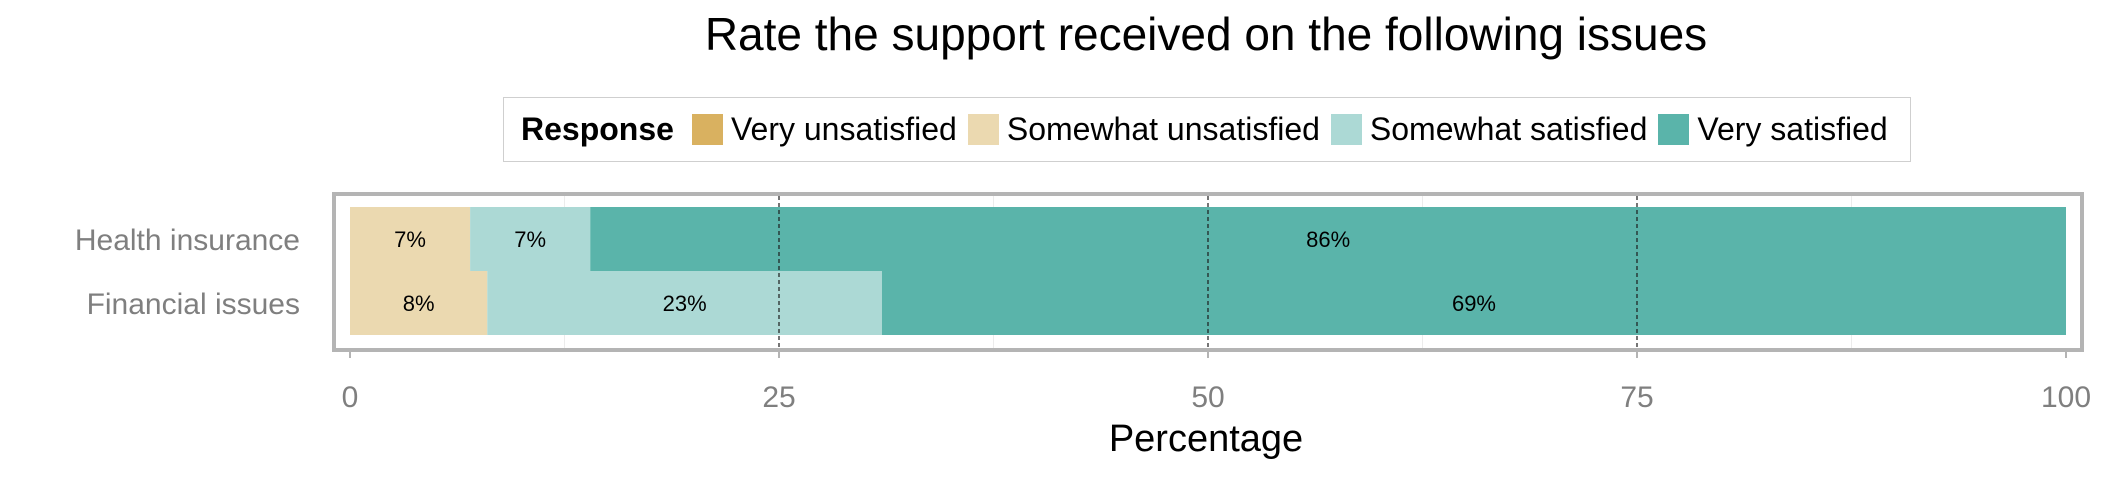 The image size is (2125, 484). Describe the element at coordinates (778, 397) in the screenshot. I see `x-tick-label: 25` at that location.